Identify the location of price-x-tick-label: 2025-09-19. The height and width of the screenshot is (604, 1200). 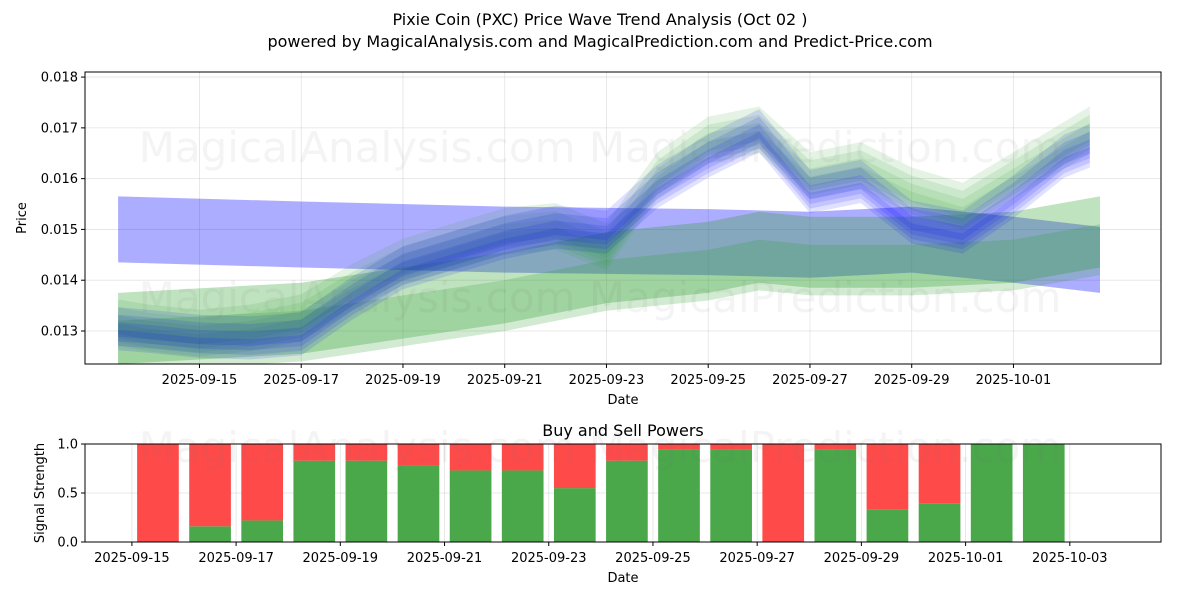
(403, 380).